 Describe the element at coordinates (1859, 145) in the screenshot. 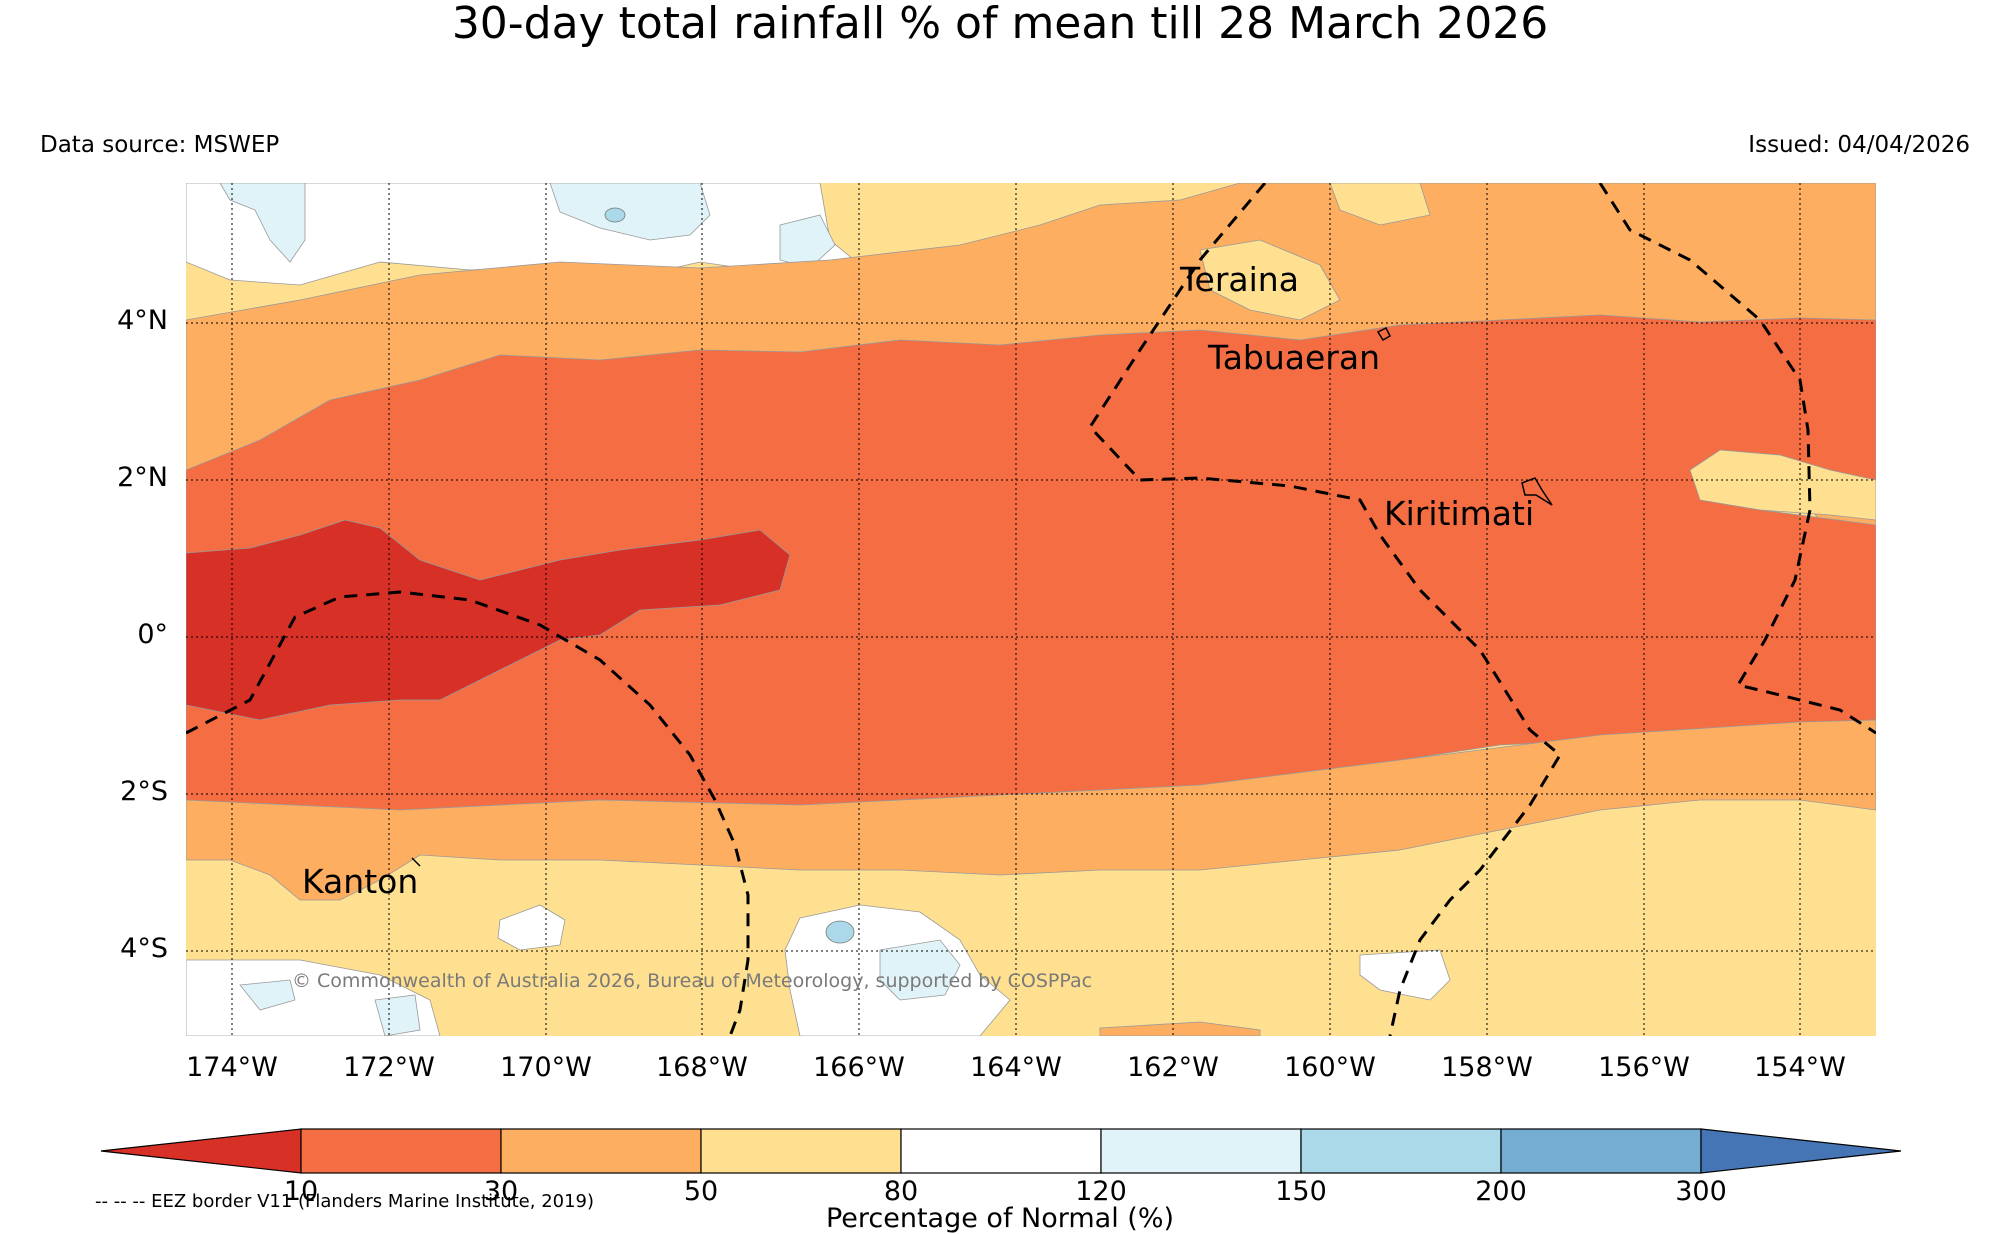

I see `issued-date-label: Issued: 04/04/2026` at that location.